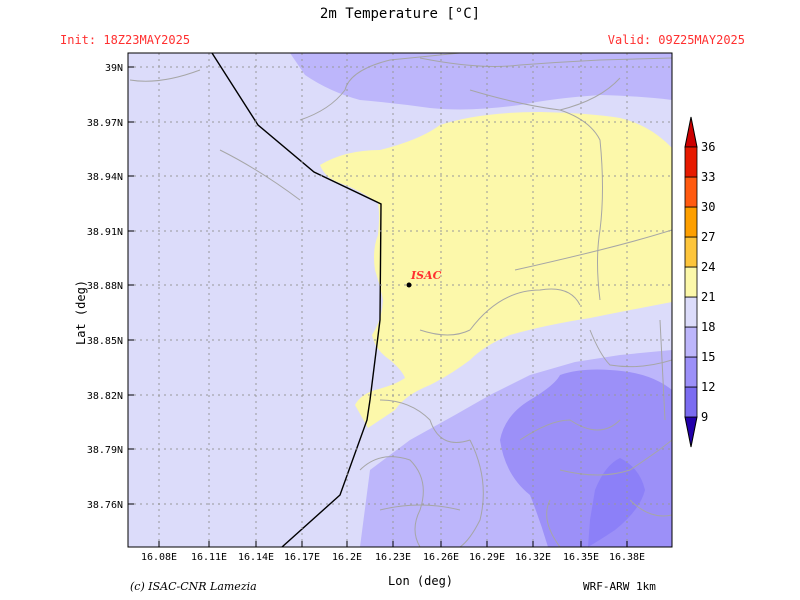  Describe the element at coordinates (708, 387) in the screenshot. I see `colorbar-label: 12` at that location.